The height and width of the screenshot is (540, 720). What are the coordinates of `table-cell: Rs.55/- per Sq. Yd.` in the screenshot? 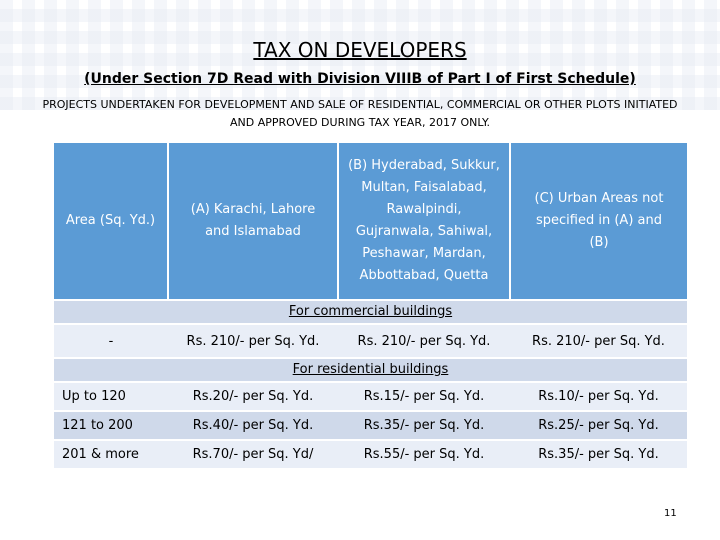 It's located at (424, 453).